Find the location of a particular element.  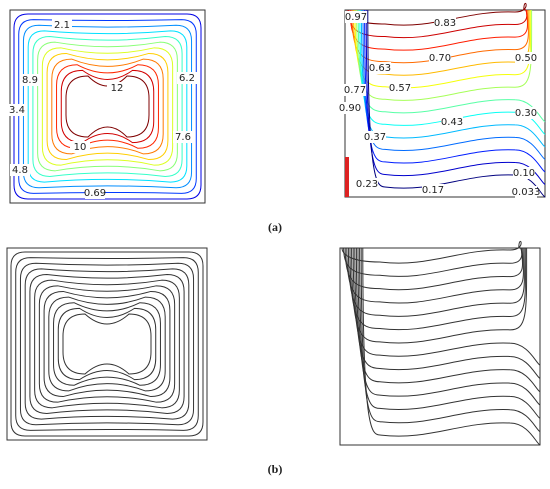

contour-label: 0.69 is located at coordinates (95, 193).